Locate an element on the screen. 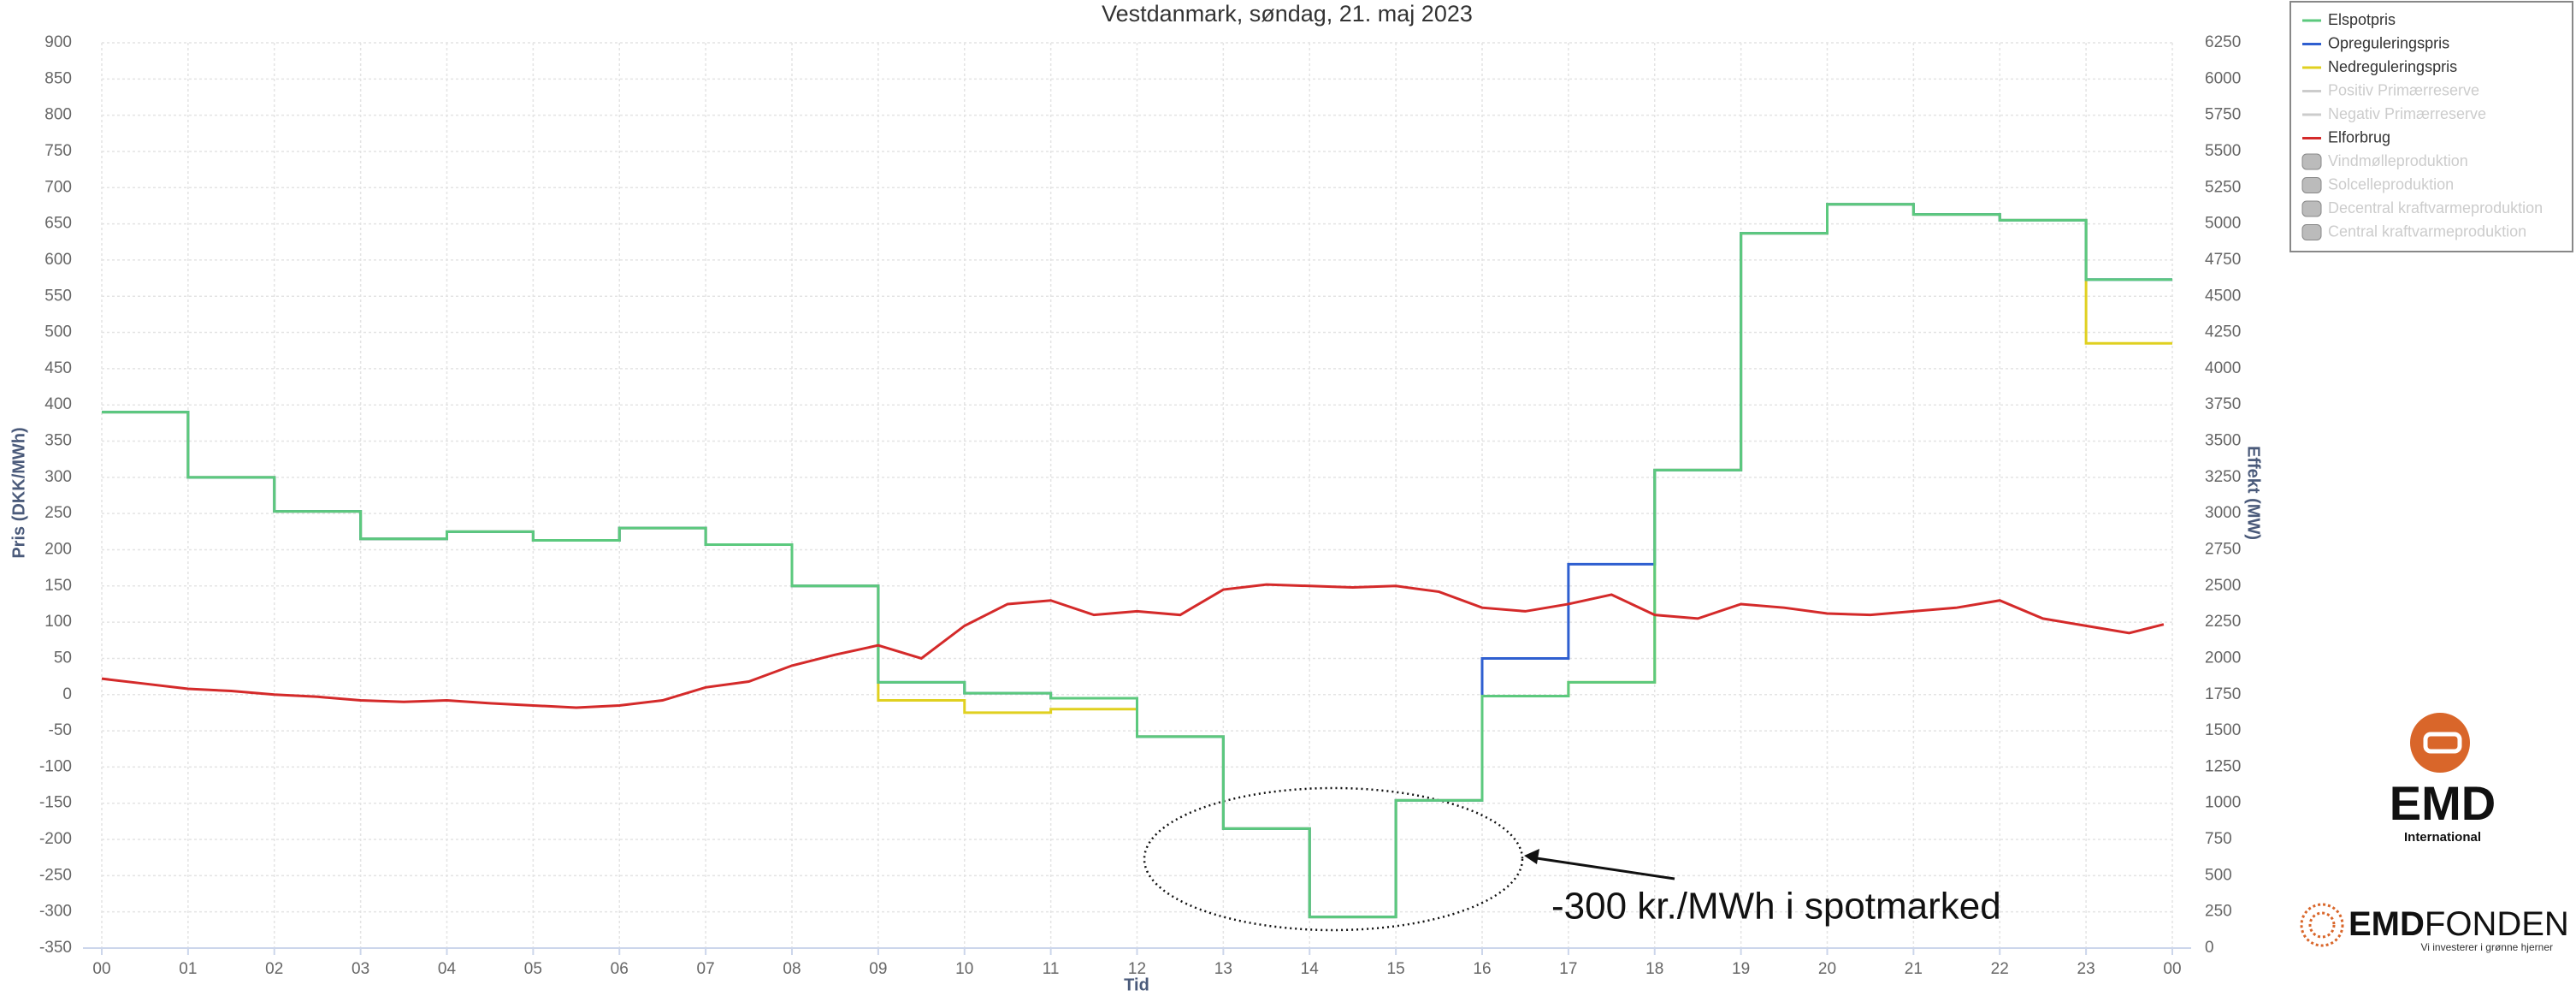 The width and height of the screenshot is (2576, 996). line is located at coordinates (1133, 646).